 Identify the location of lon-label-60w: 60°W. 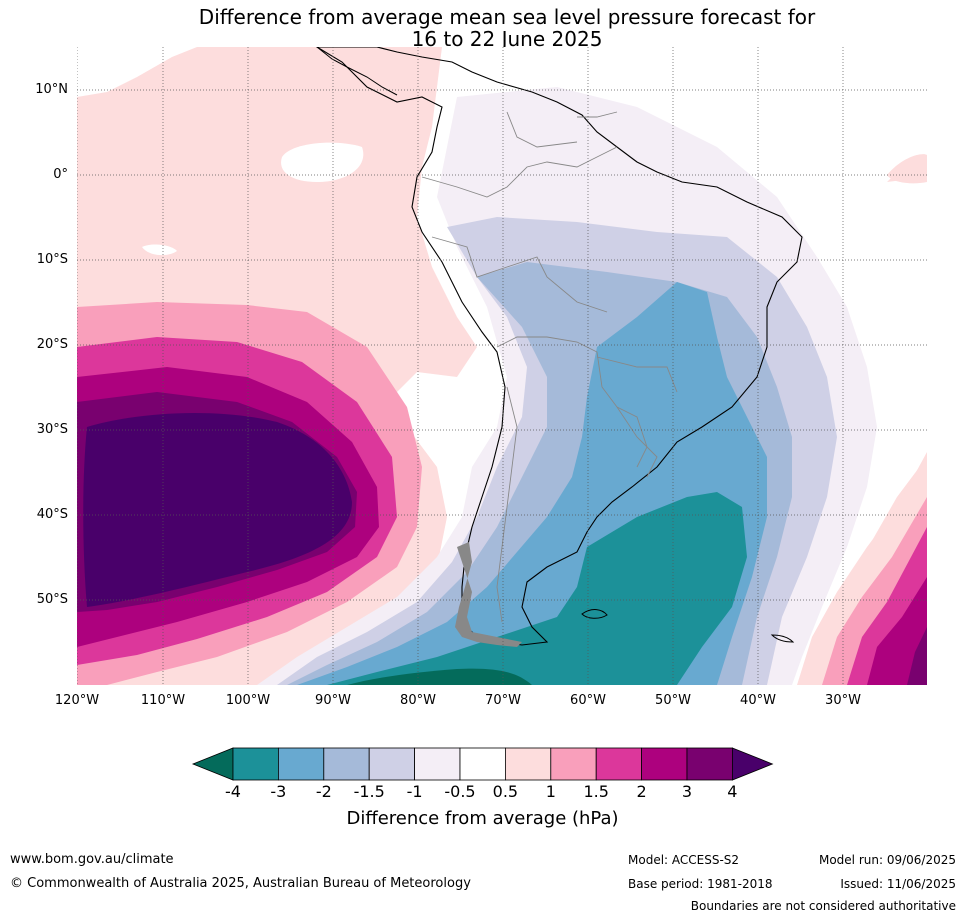
(588, 700).